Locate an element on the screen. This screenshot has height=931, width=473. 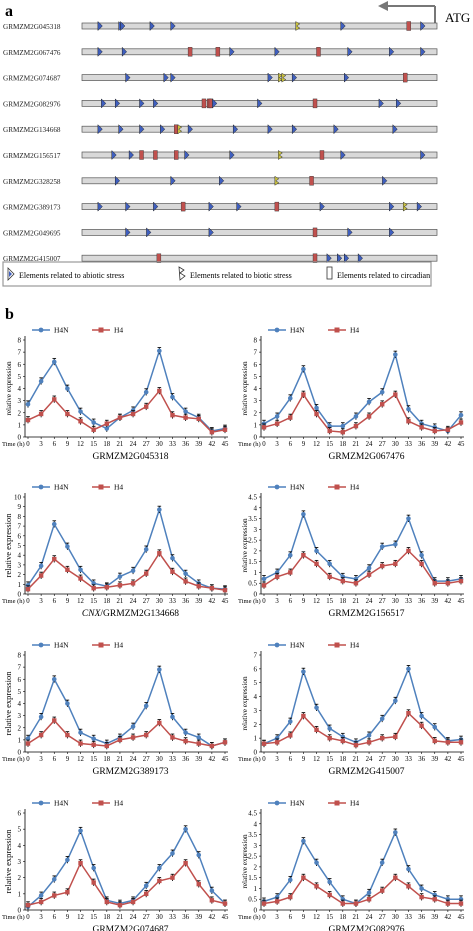
x-tick-label: 27 is located at coordinates (382, 917).